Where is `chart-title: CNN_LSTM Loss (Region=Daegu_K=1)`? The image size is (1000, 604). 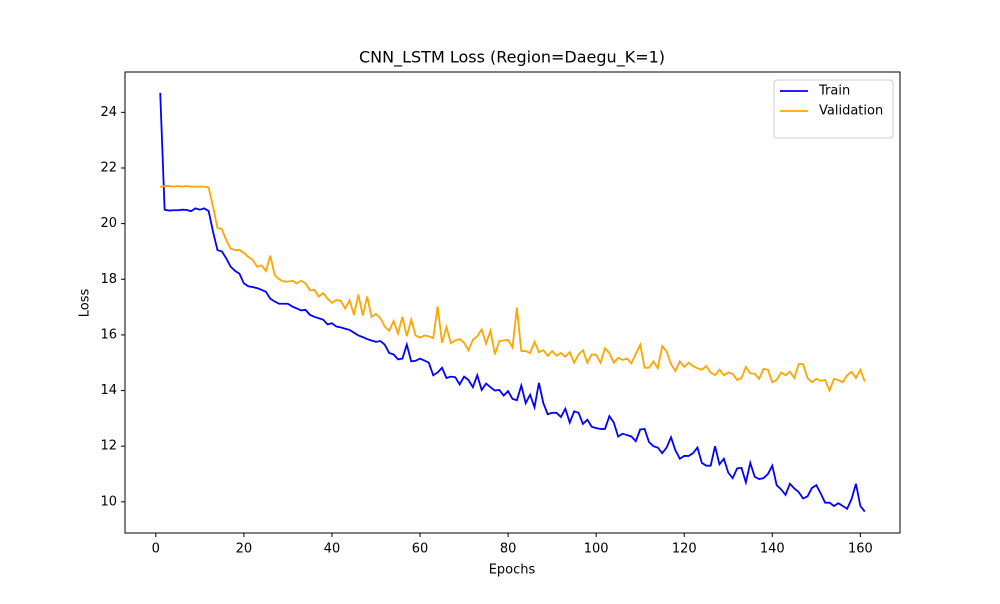 chart-title: CNN_LSTM Loss (Region=Daegu_K=1) is located at coordinates (512, 58).